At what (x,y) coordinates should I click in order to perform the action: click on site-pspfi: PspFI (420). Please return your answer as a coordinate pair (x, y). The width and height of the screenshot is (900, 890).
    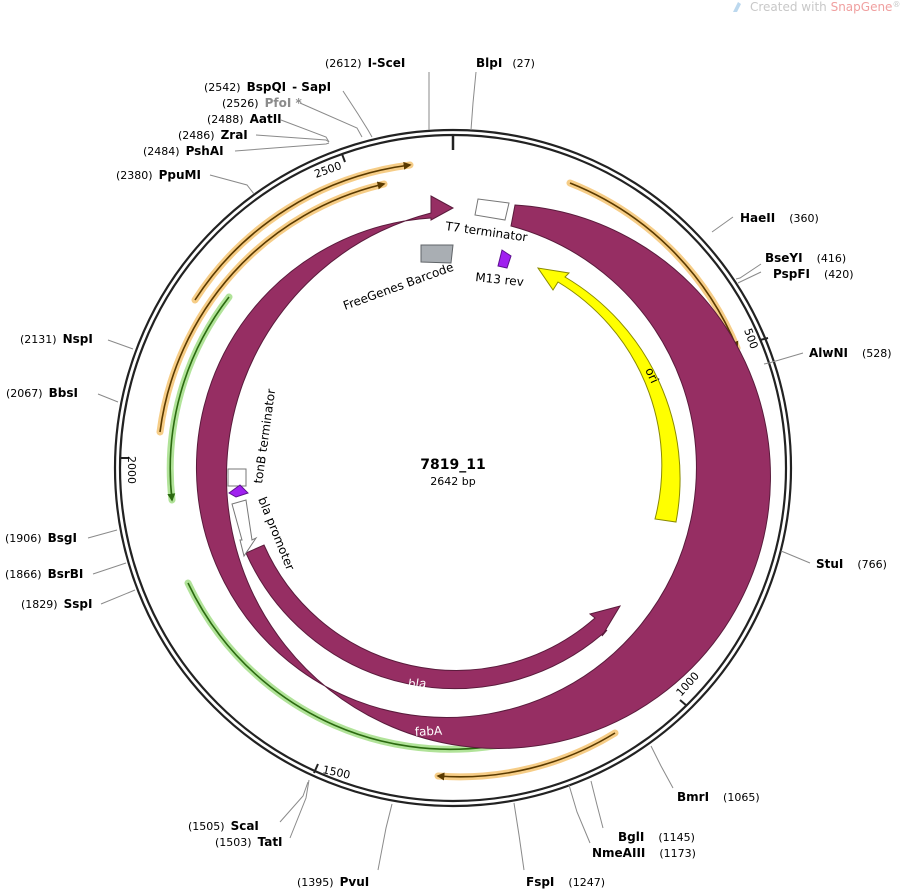
    Looking at the image, I should click on (813, 274).